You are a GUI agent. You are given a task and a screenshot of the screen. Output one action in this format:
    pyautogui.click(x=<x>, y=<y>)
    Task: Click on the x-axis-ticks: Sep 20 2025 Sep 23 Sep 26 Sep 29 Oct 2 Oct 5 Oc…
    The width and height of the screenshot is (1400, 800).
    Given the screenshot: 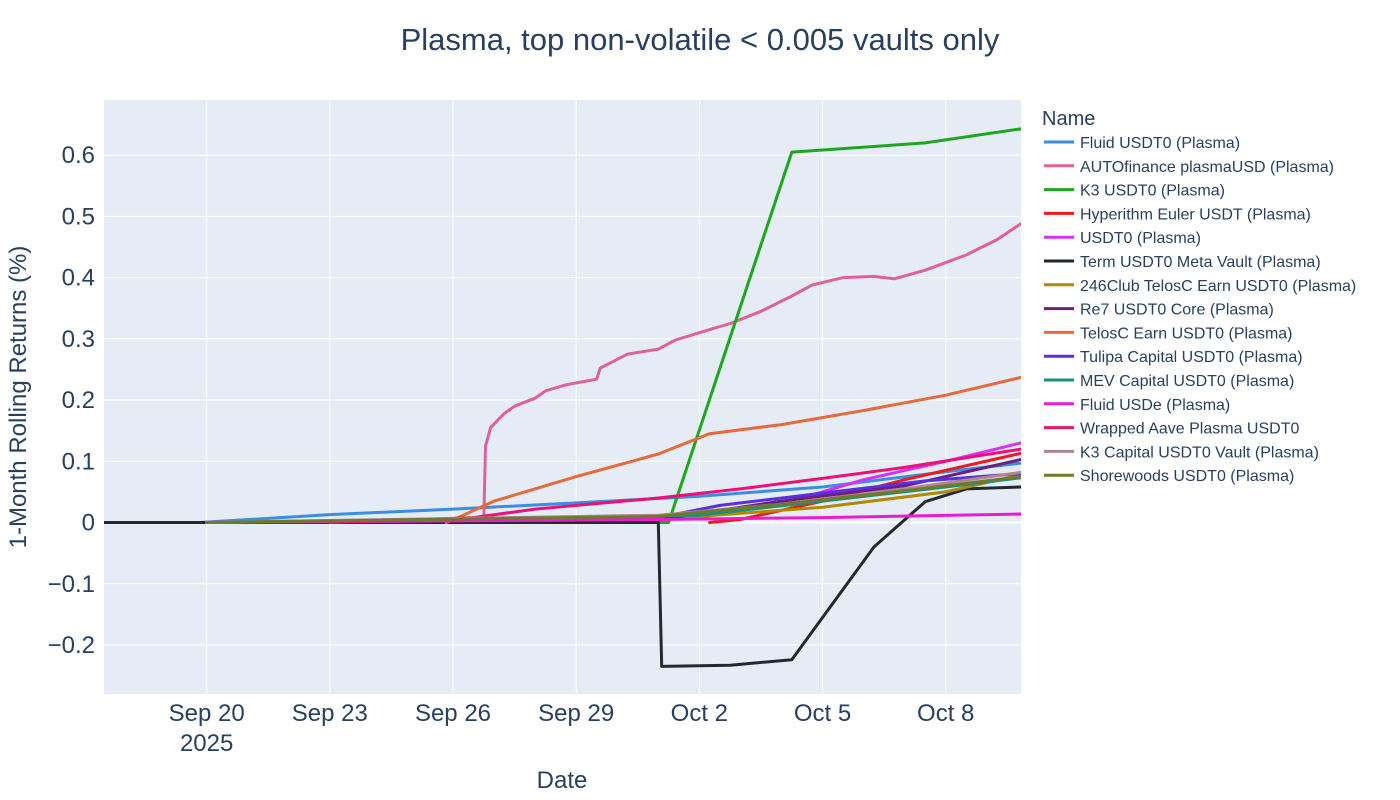 What is the action you would take?
    pyautogui.click(x=572, y=728)
    